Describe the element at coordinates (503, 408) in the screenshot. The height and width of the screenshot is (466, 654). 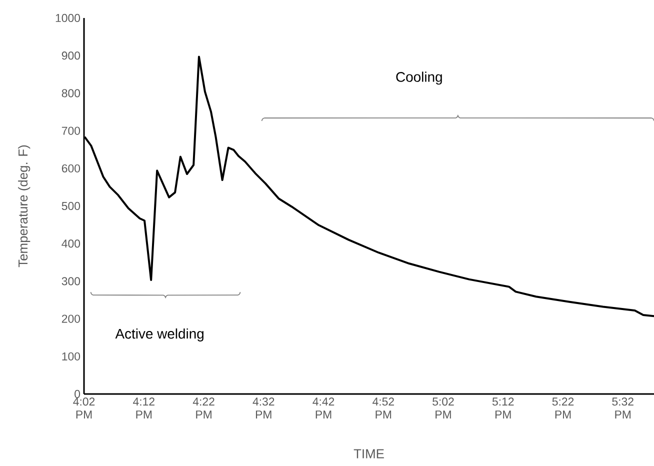
I see `x-tick-label: 5:12 PM` at that location.